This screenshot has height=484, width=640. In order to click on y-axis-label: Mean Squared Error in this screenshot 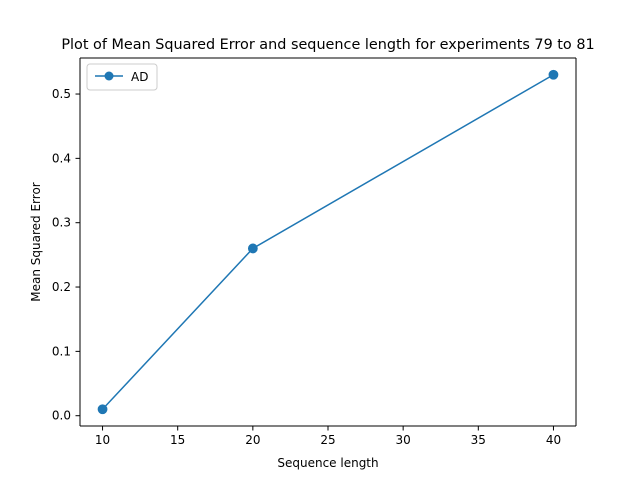, I will do `click(36, 242)`.